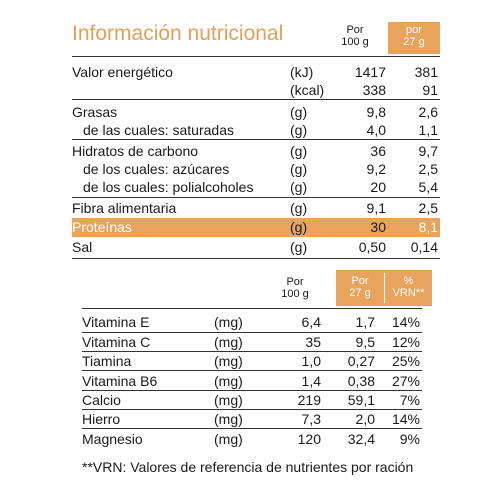 Image resolution: width=500 pixels, height=500 pixels. I want to click on table-row: Vitamina B6 (mg) 1,4 0,38 27%, so click(252, 381).